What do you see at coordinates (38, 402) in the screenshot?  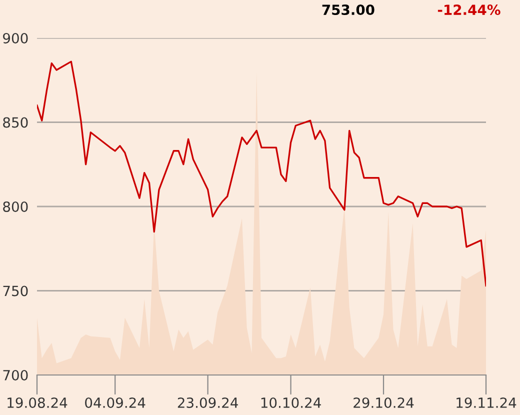 I see `x-tick-label: 19.08.24` at bounding box center [38, 402].